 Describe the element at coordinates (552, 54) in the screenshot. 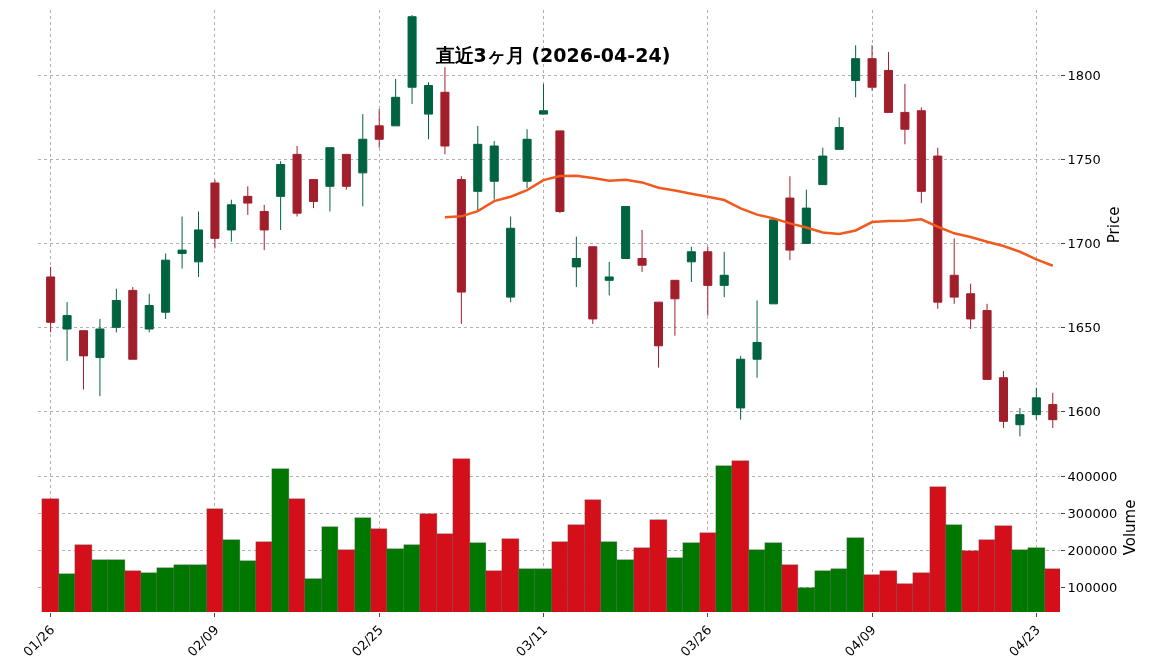

I see `text: 直近3ヶ月 (2026-04-24)` at that location.